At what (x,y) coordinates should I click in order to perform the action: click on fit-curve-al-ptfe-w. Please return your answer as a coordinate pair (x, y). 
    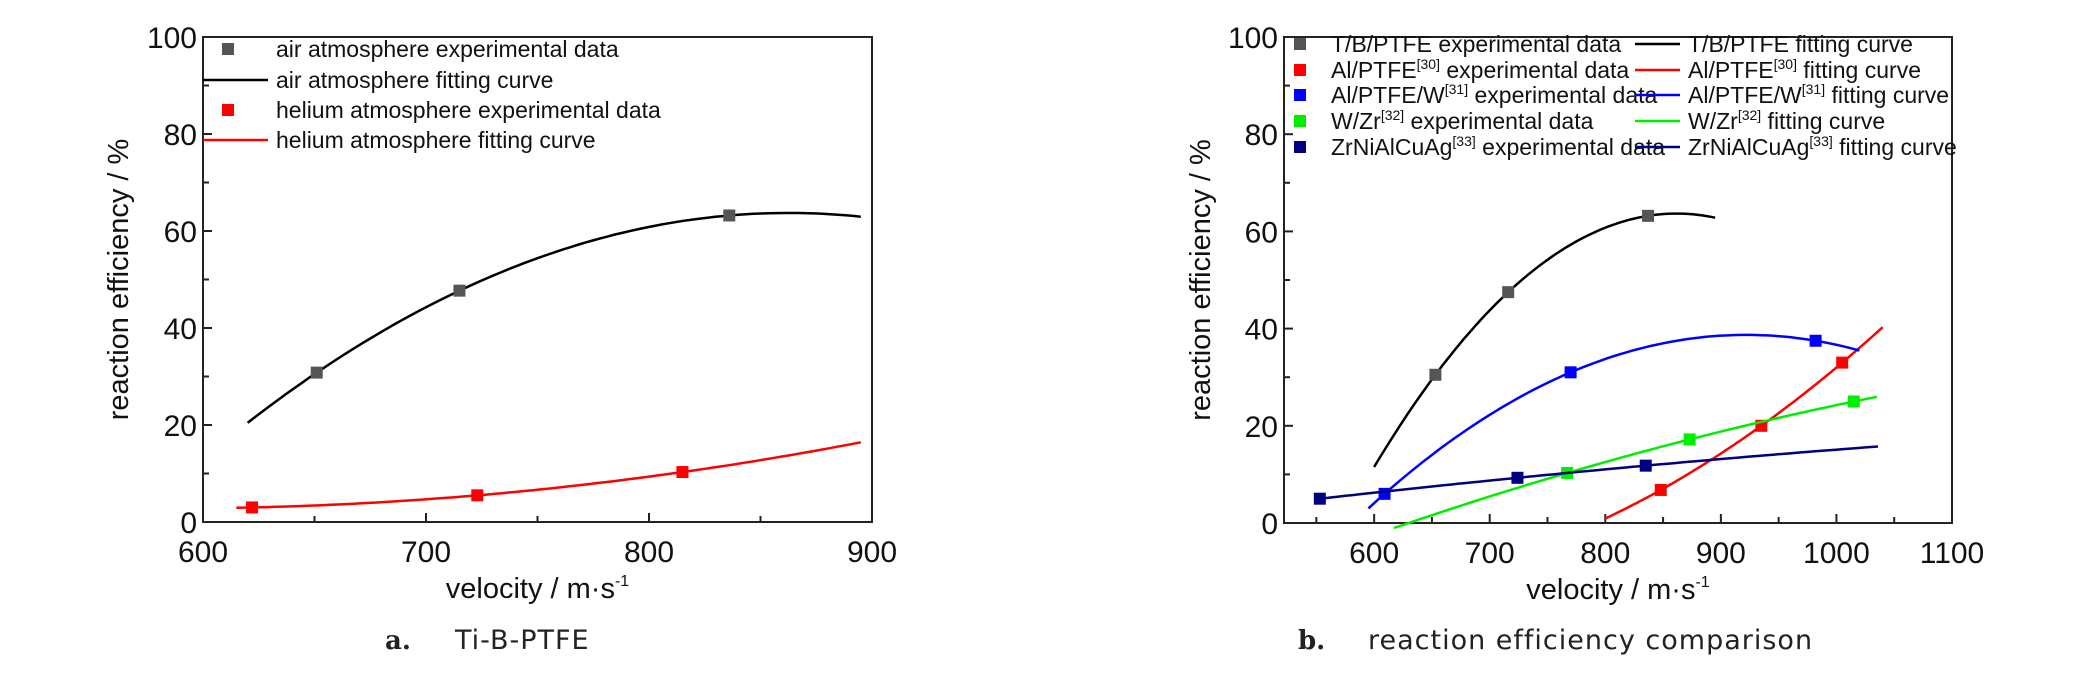
    Looking at the image, I should click on (1613, 421).